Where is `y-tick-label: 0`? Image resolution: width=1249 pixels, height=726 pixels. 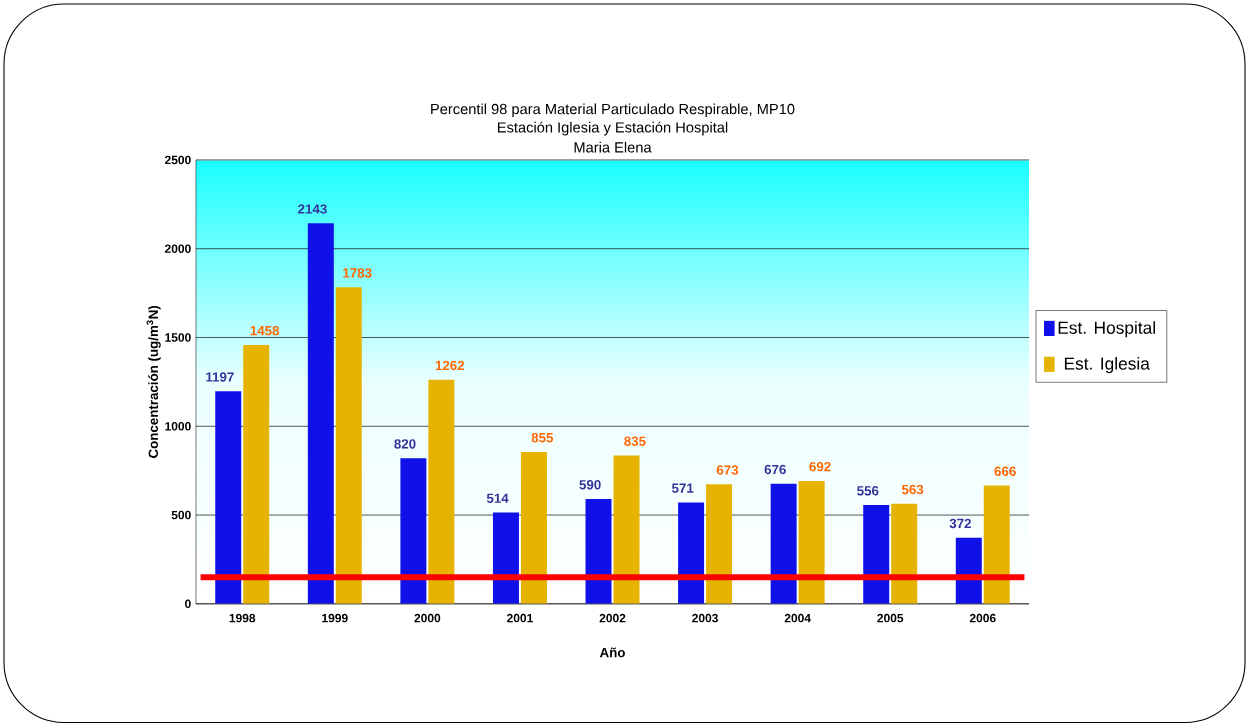
y-tick-label: 0 is located at coordinates (188, 603).